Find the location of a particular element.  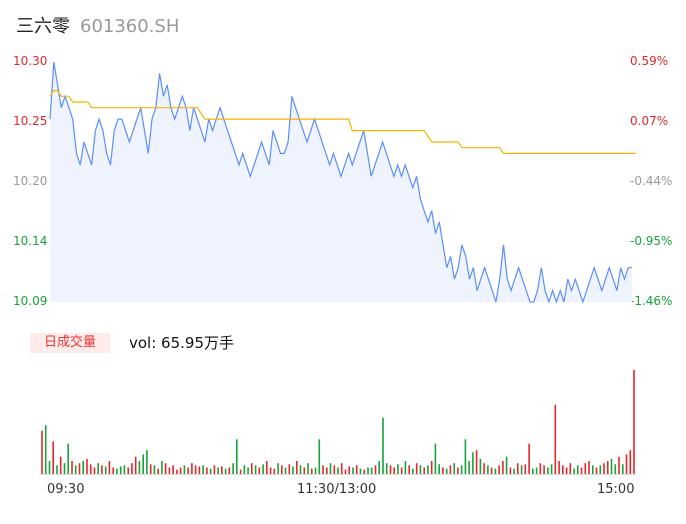

pct-label-2: 0.07% is located at coordinates (649, 121).